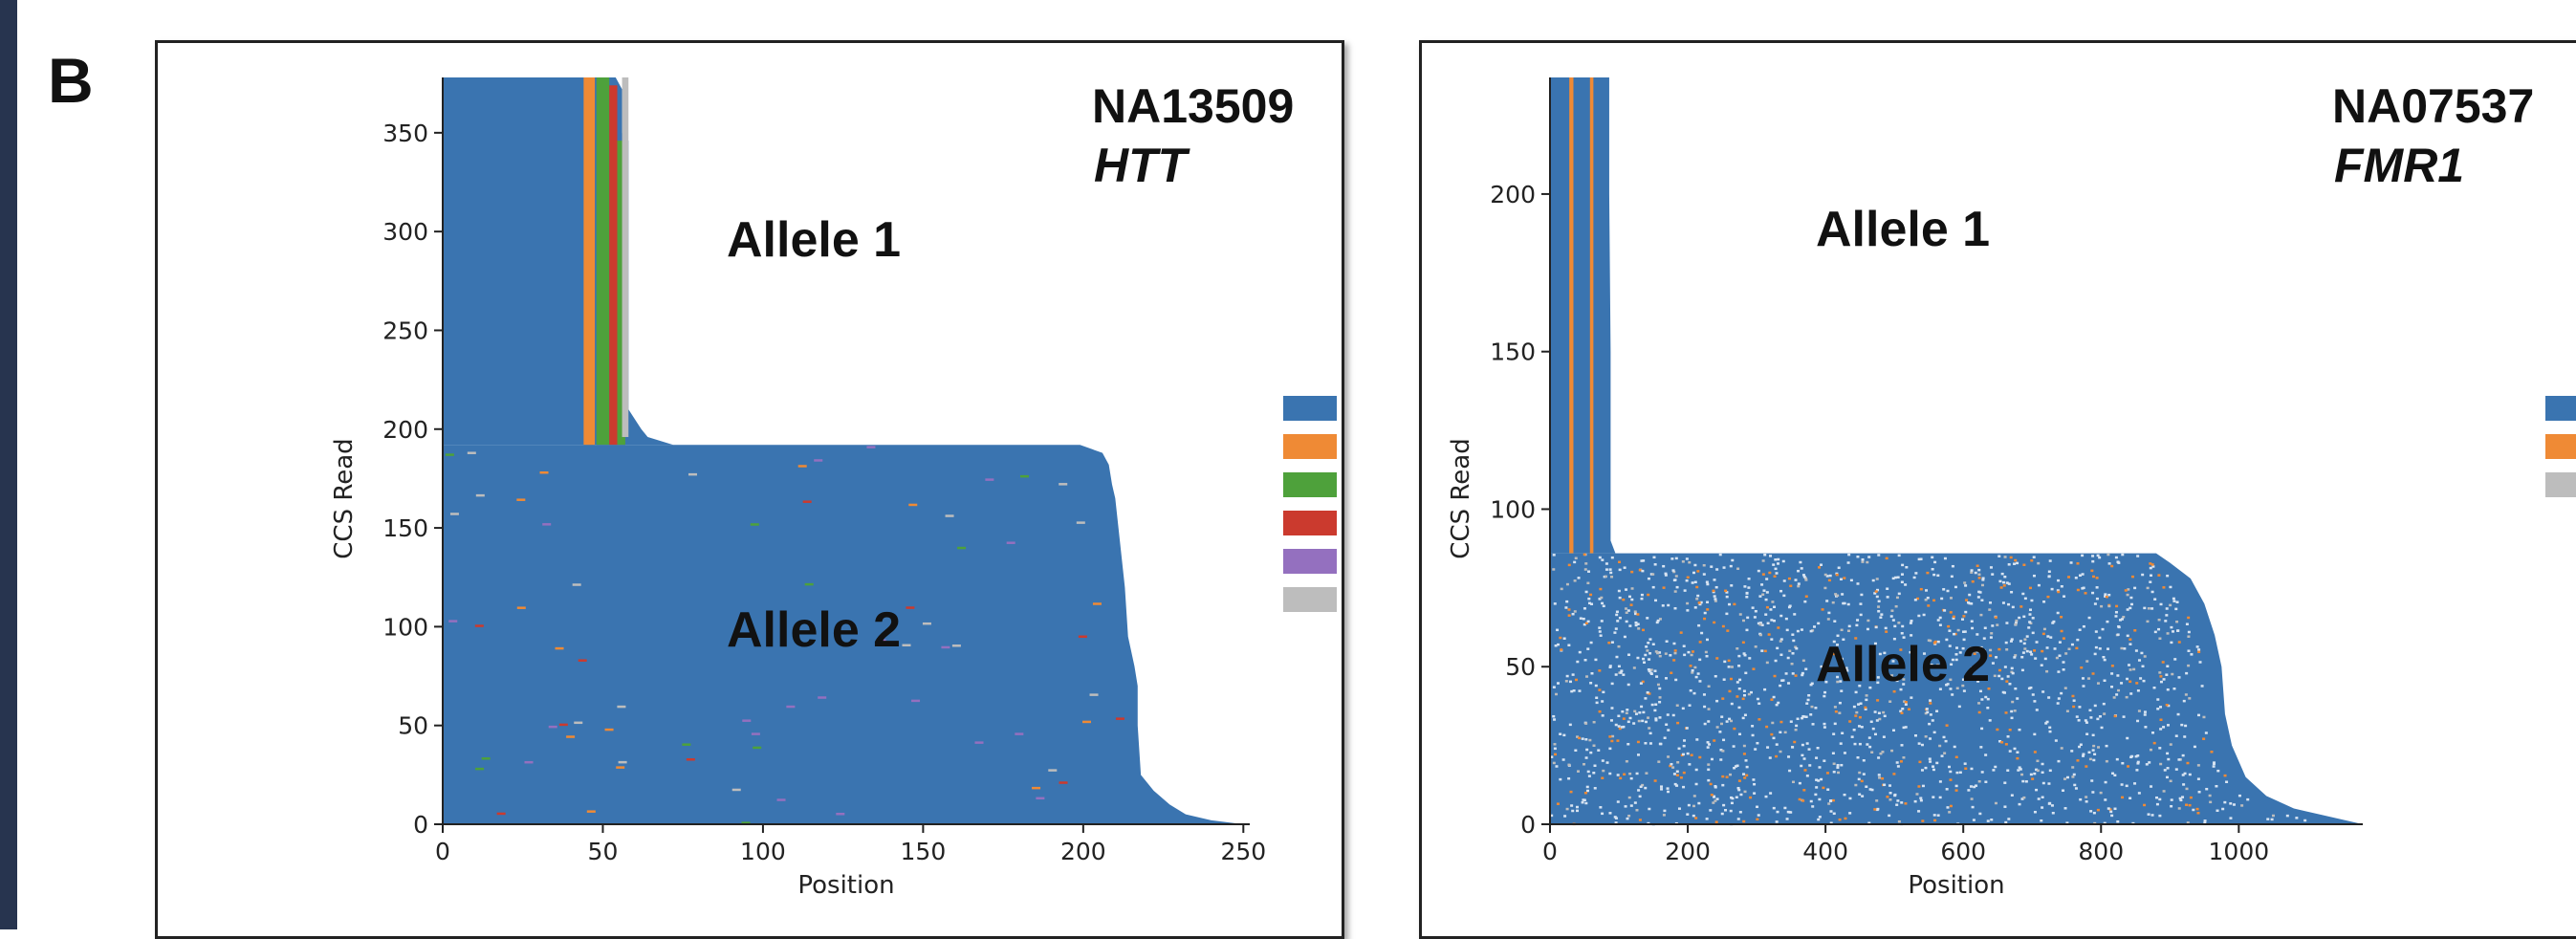  I want to click on htt-y-tick-label: 50, so click(413, 726).